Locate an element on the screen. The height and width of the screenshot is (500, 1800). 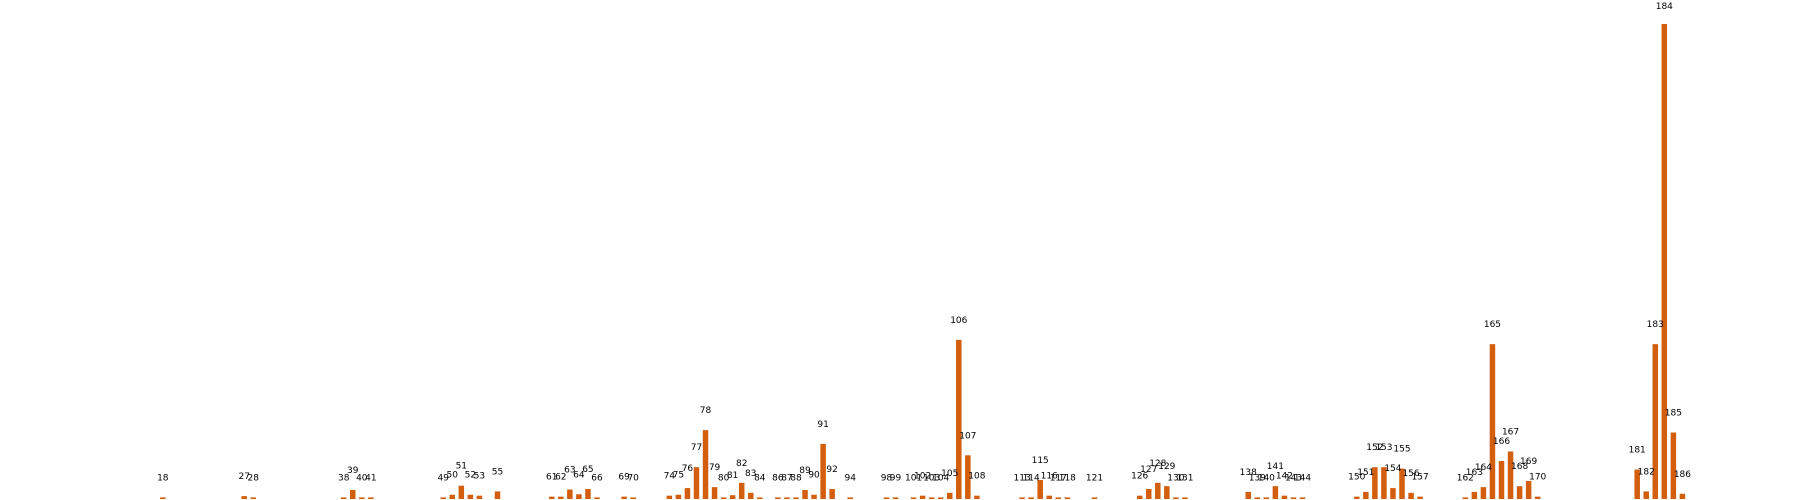
bar-label-91: 91 is located at coordinates (822, 425).